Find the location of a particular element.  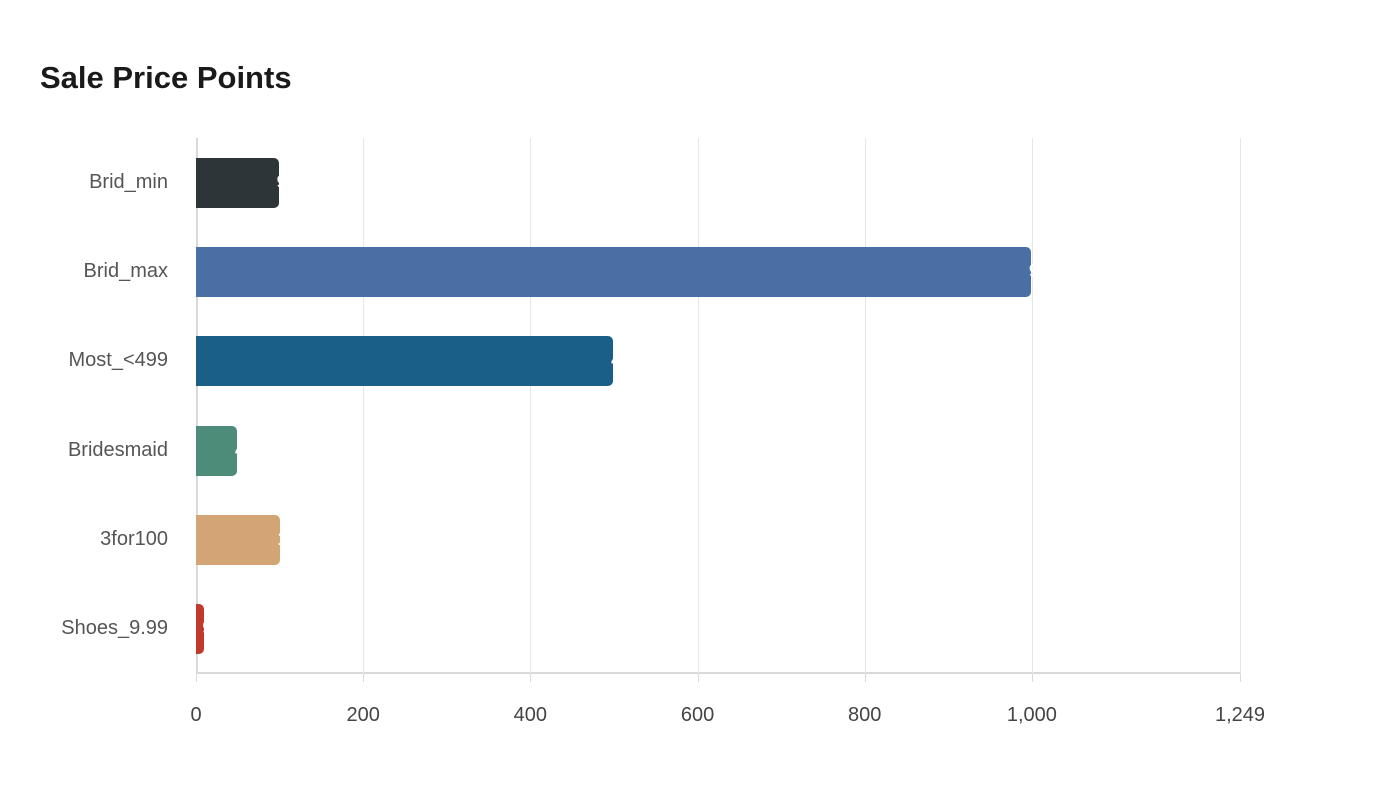

y-category-label: Bridesmaid is located at coordinates (117, 449).